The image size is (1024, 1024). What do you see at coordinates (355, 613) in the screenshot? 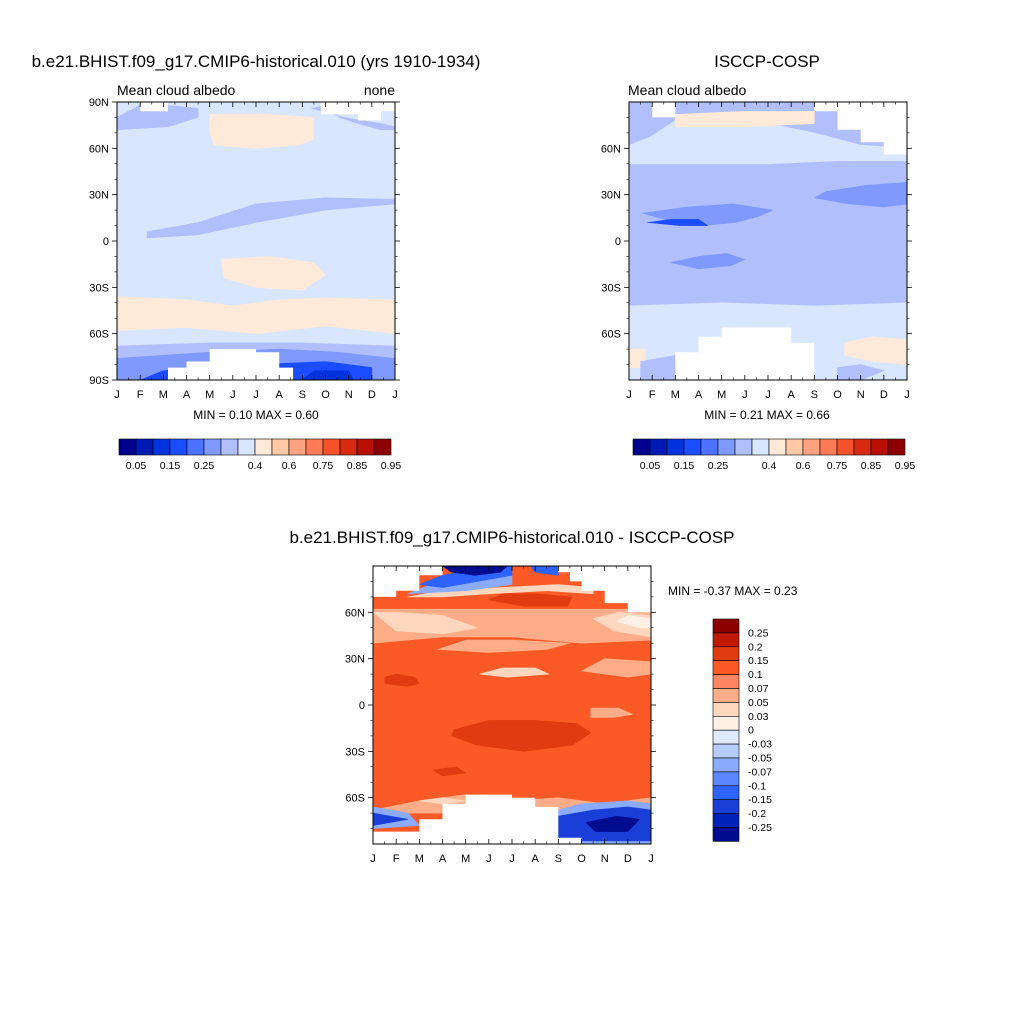
I see `y-tick-label: 60N` at bounding box center [355, 613].